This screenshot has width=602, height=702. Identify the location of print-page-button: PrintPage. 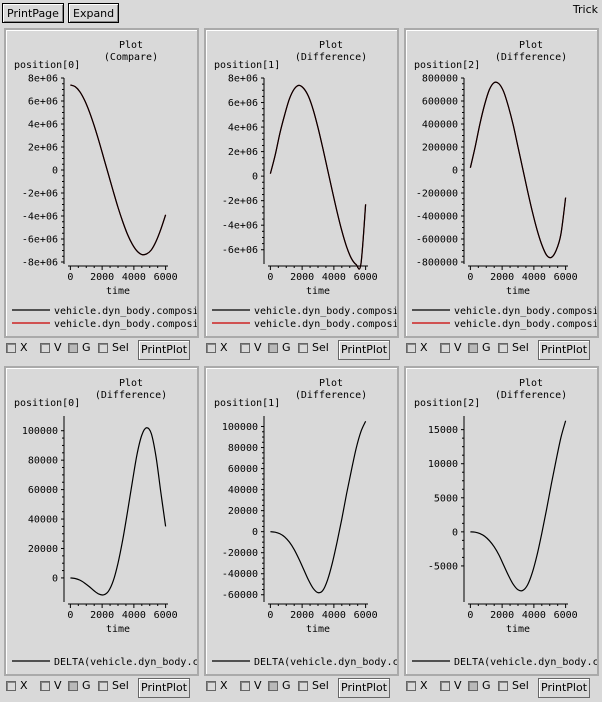
(33, 13).